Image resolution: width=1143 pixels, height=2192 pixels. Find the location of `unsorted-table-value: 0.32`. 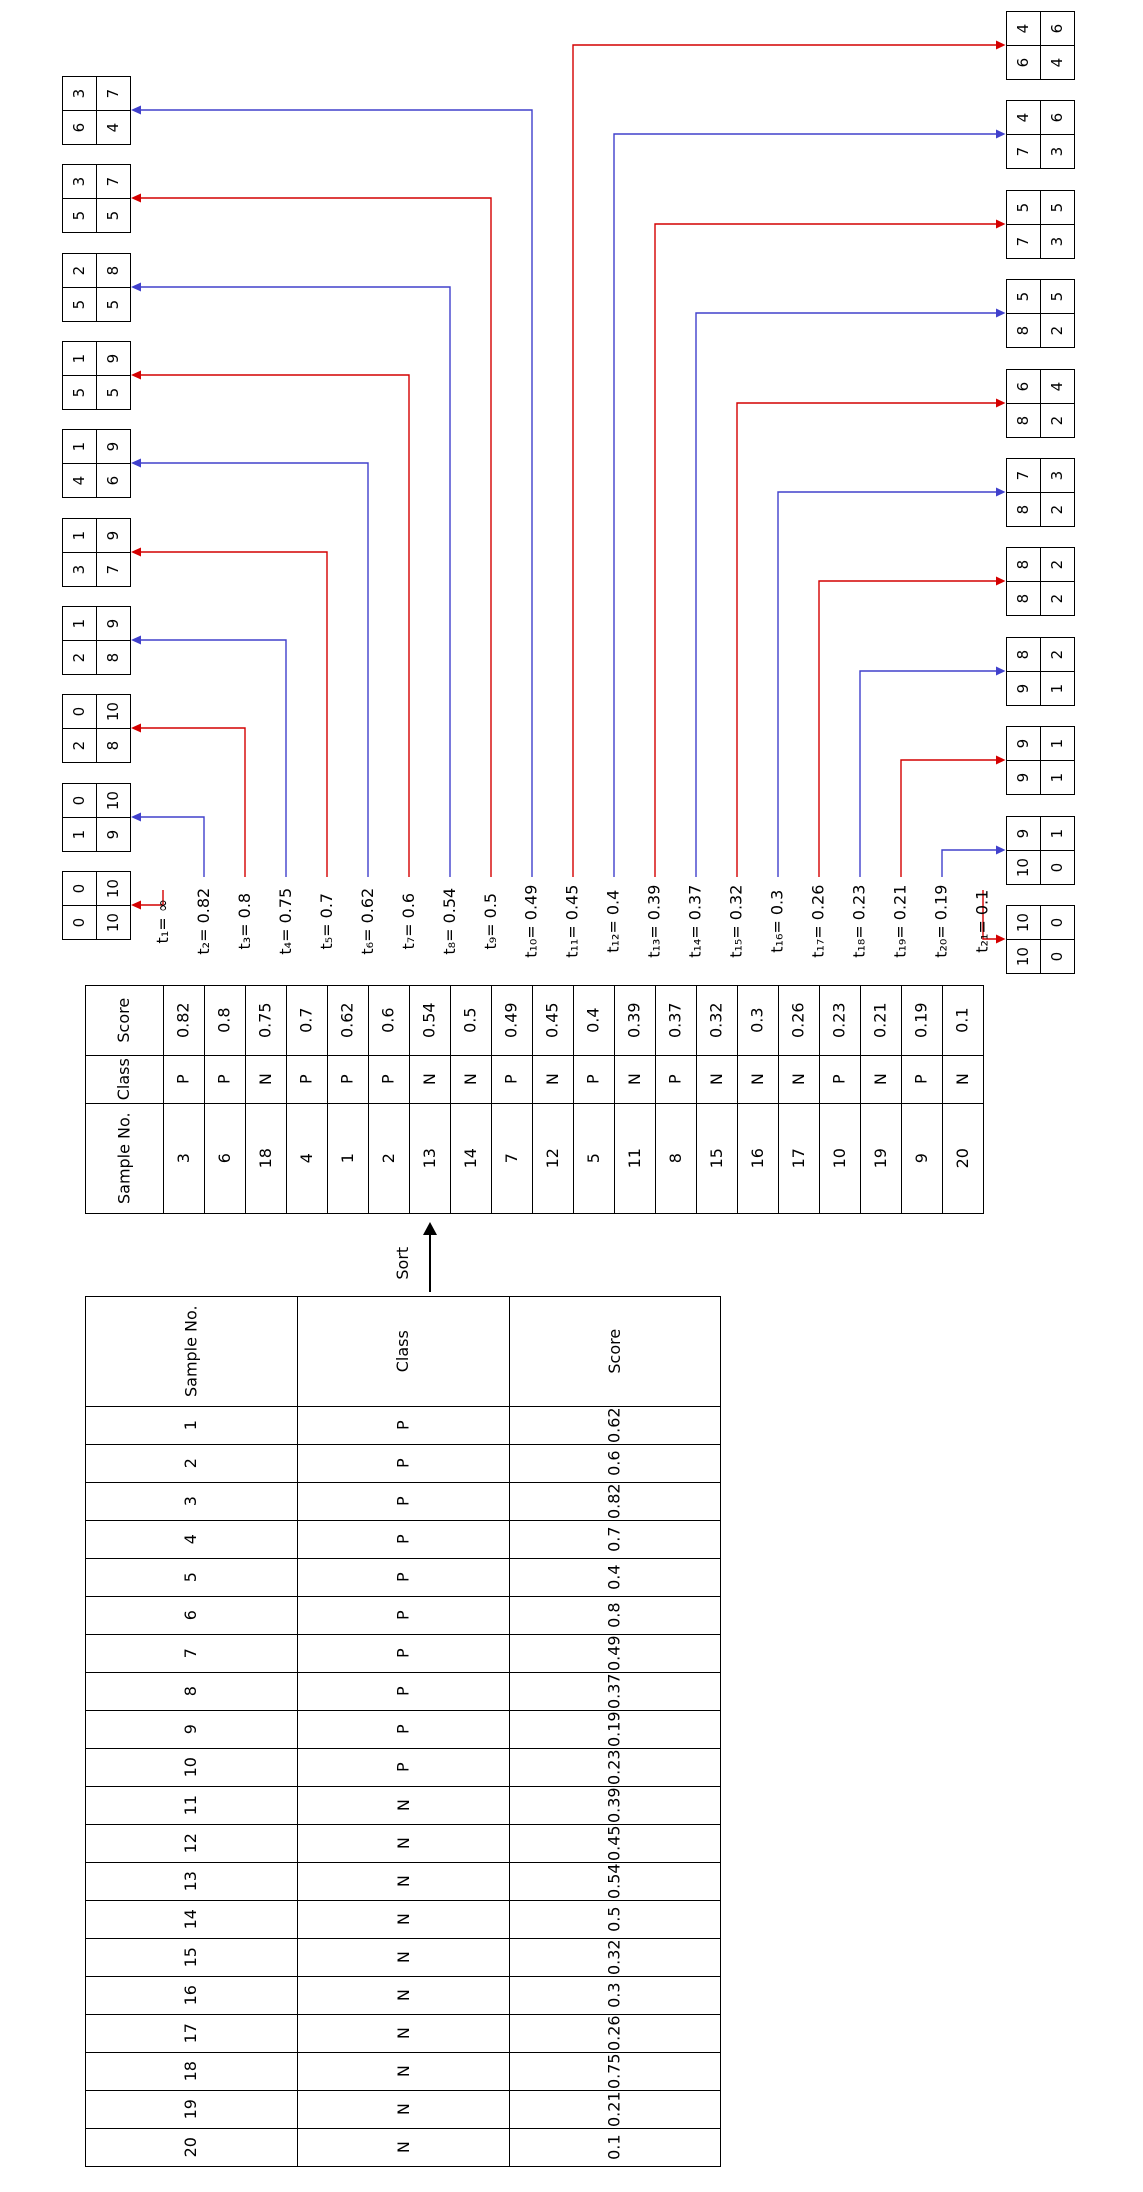

unsorted-table-value: 0.32 is located at coordinates (614, 1957).